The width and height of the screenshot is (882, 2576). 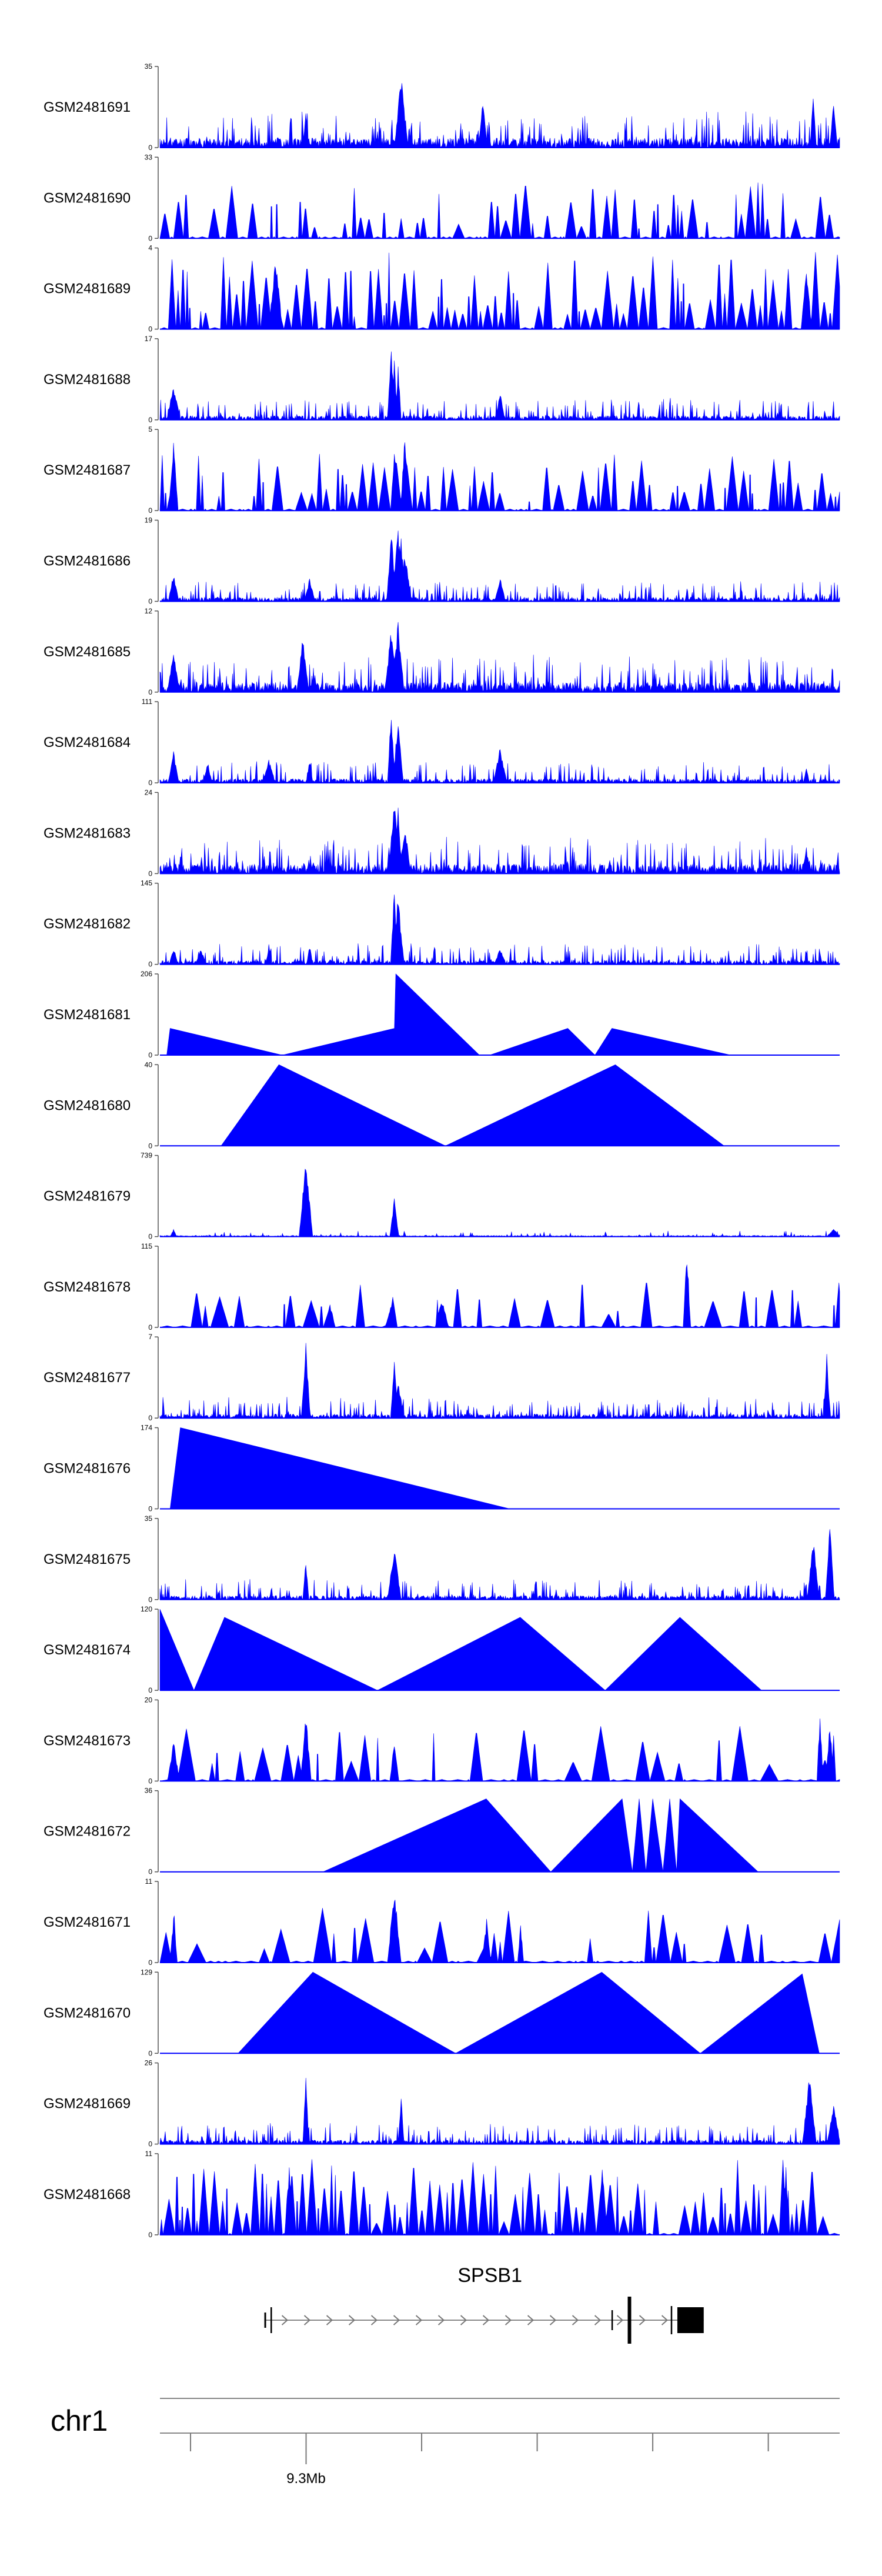 I want to click on track-label: GSM2481690, so click(x=87, y=198).